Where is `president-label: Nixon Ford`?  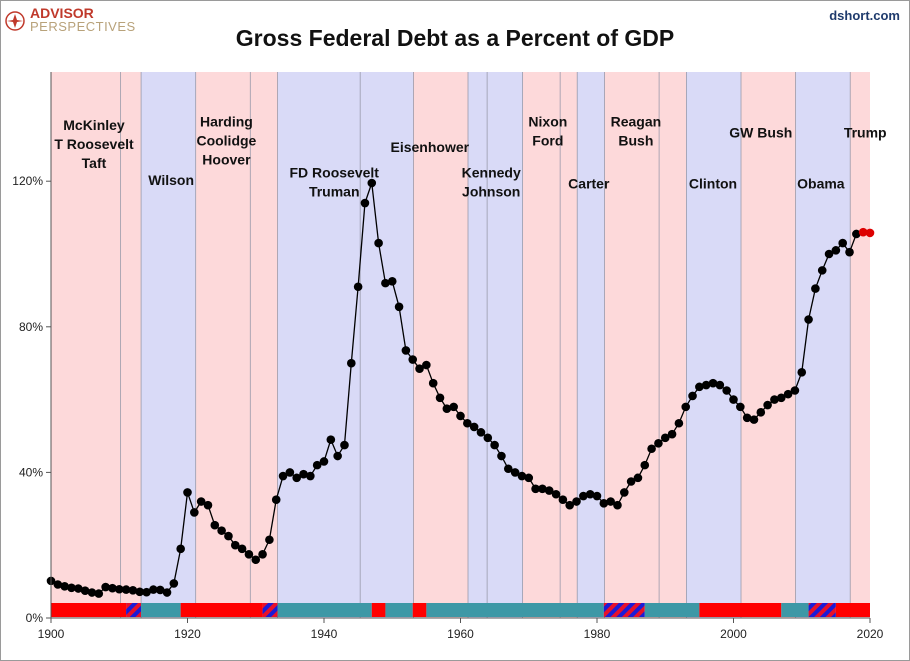 president-label: Nixon Ford is located at coordinates (547, 131).